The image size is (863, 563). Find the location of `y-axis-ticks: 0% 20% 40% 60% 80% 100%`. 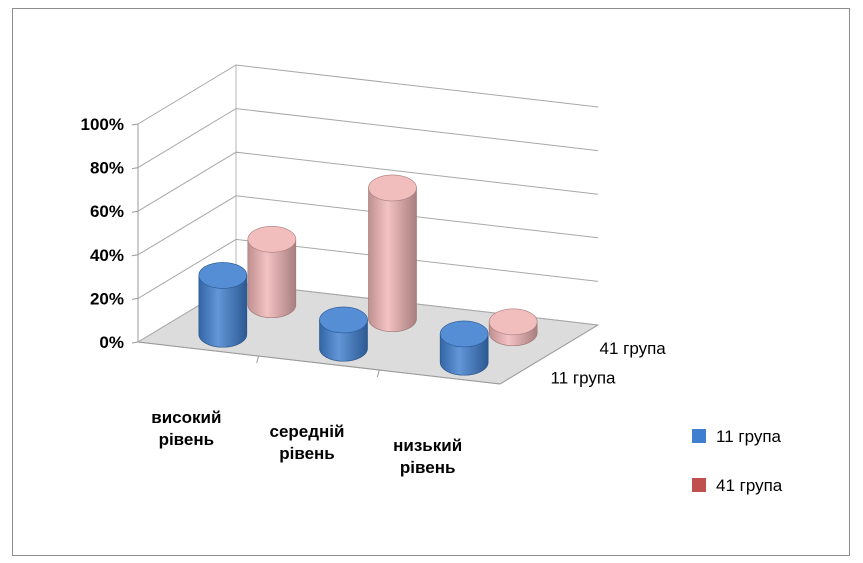

y-axis-ticks: 0% 20% 40% 60% 80% 100% is located at coordinates (102, 233).